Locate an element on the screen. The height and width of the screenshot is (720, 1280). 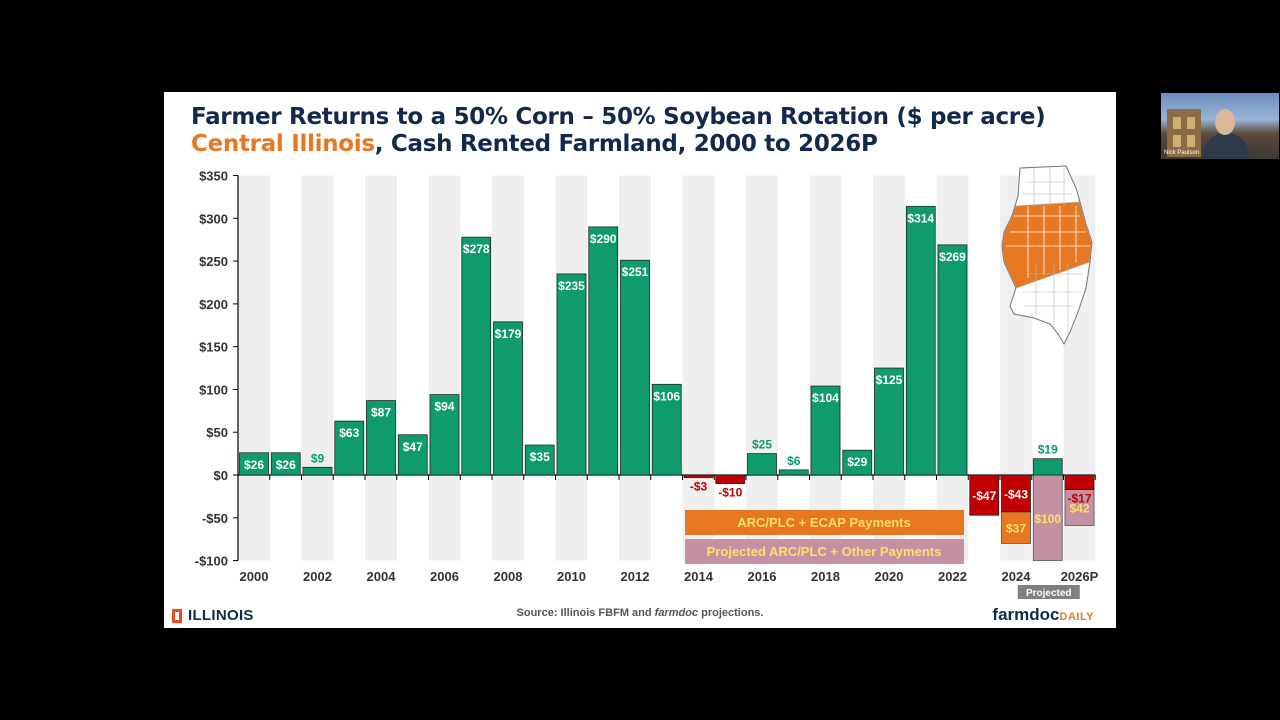
subtitle-highlight: Central Illinois is located at coordinates (283, 144).